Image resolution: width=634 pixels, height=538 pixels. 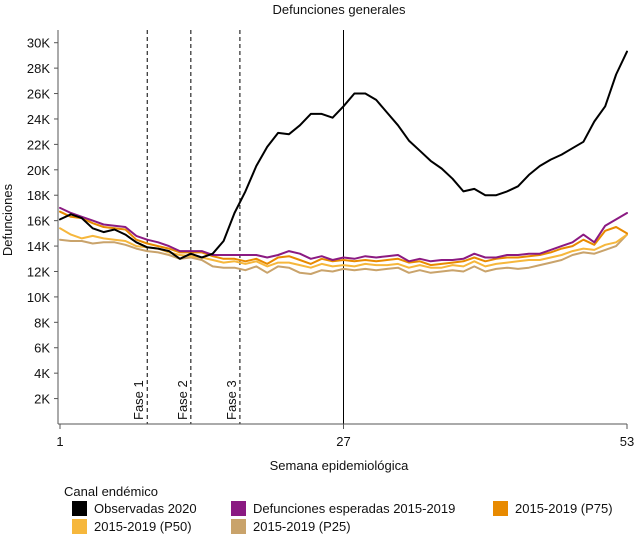 What do you see at coordinates (354, 508) in the screenshot?
I see `legend-label: Defunciones esperadas 2015-2019` at bounding box center [354, 508].